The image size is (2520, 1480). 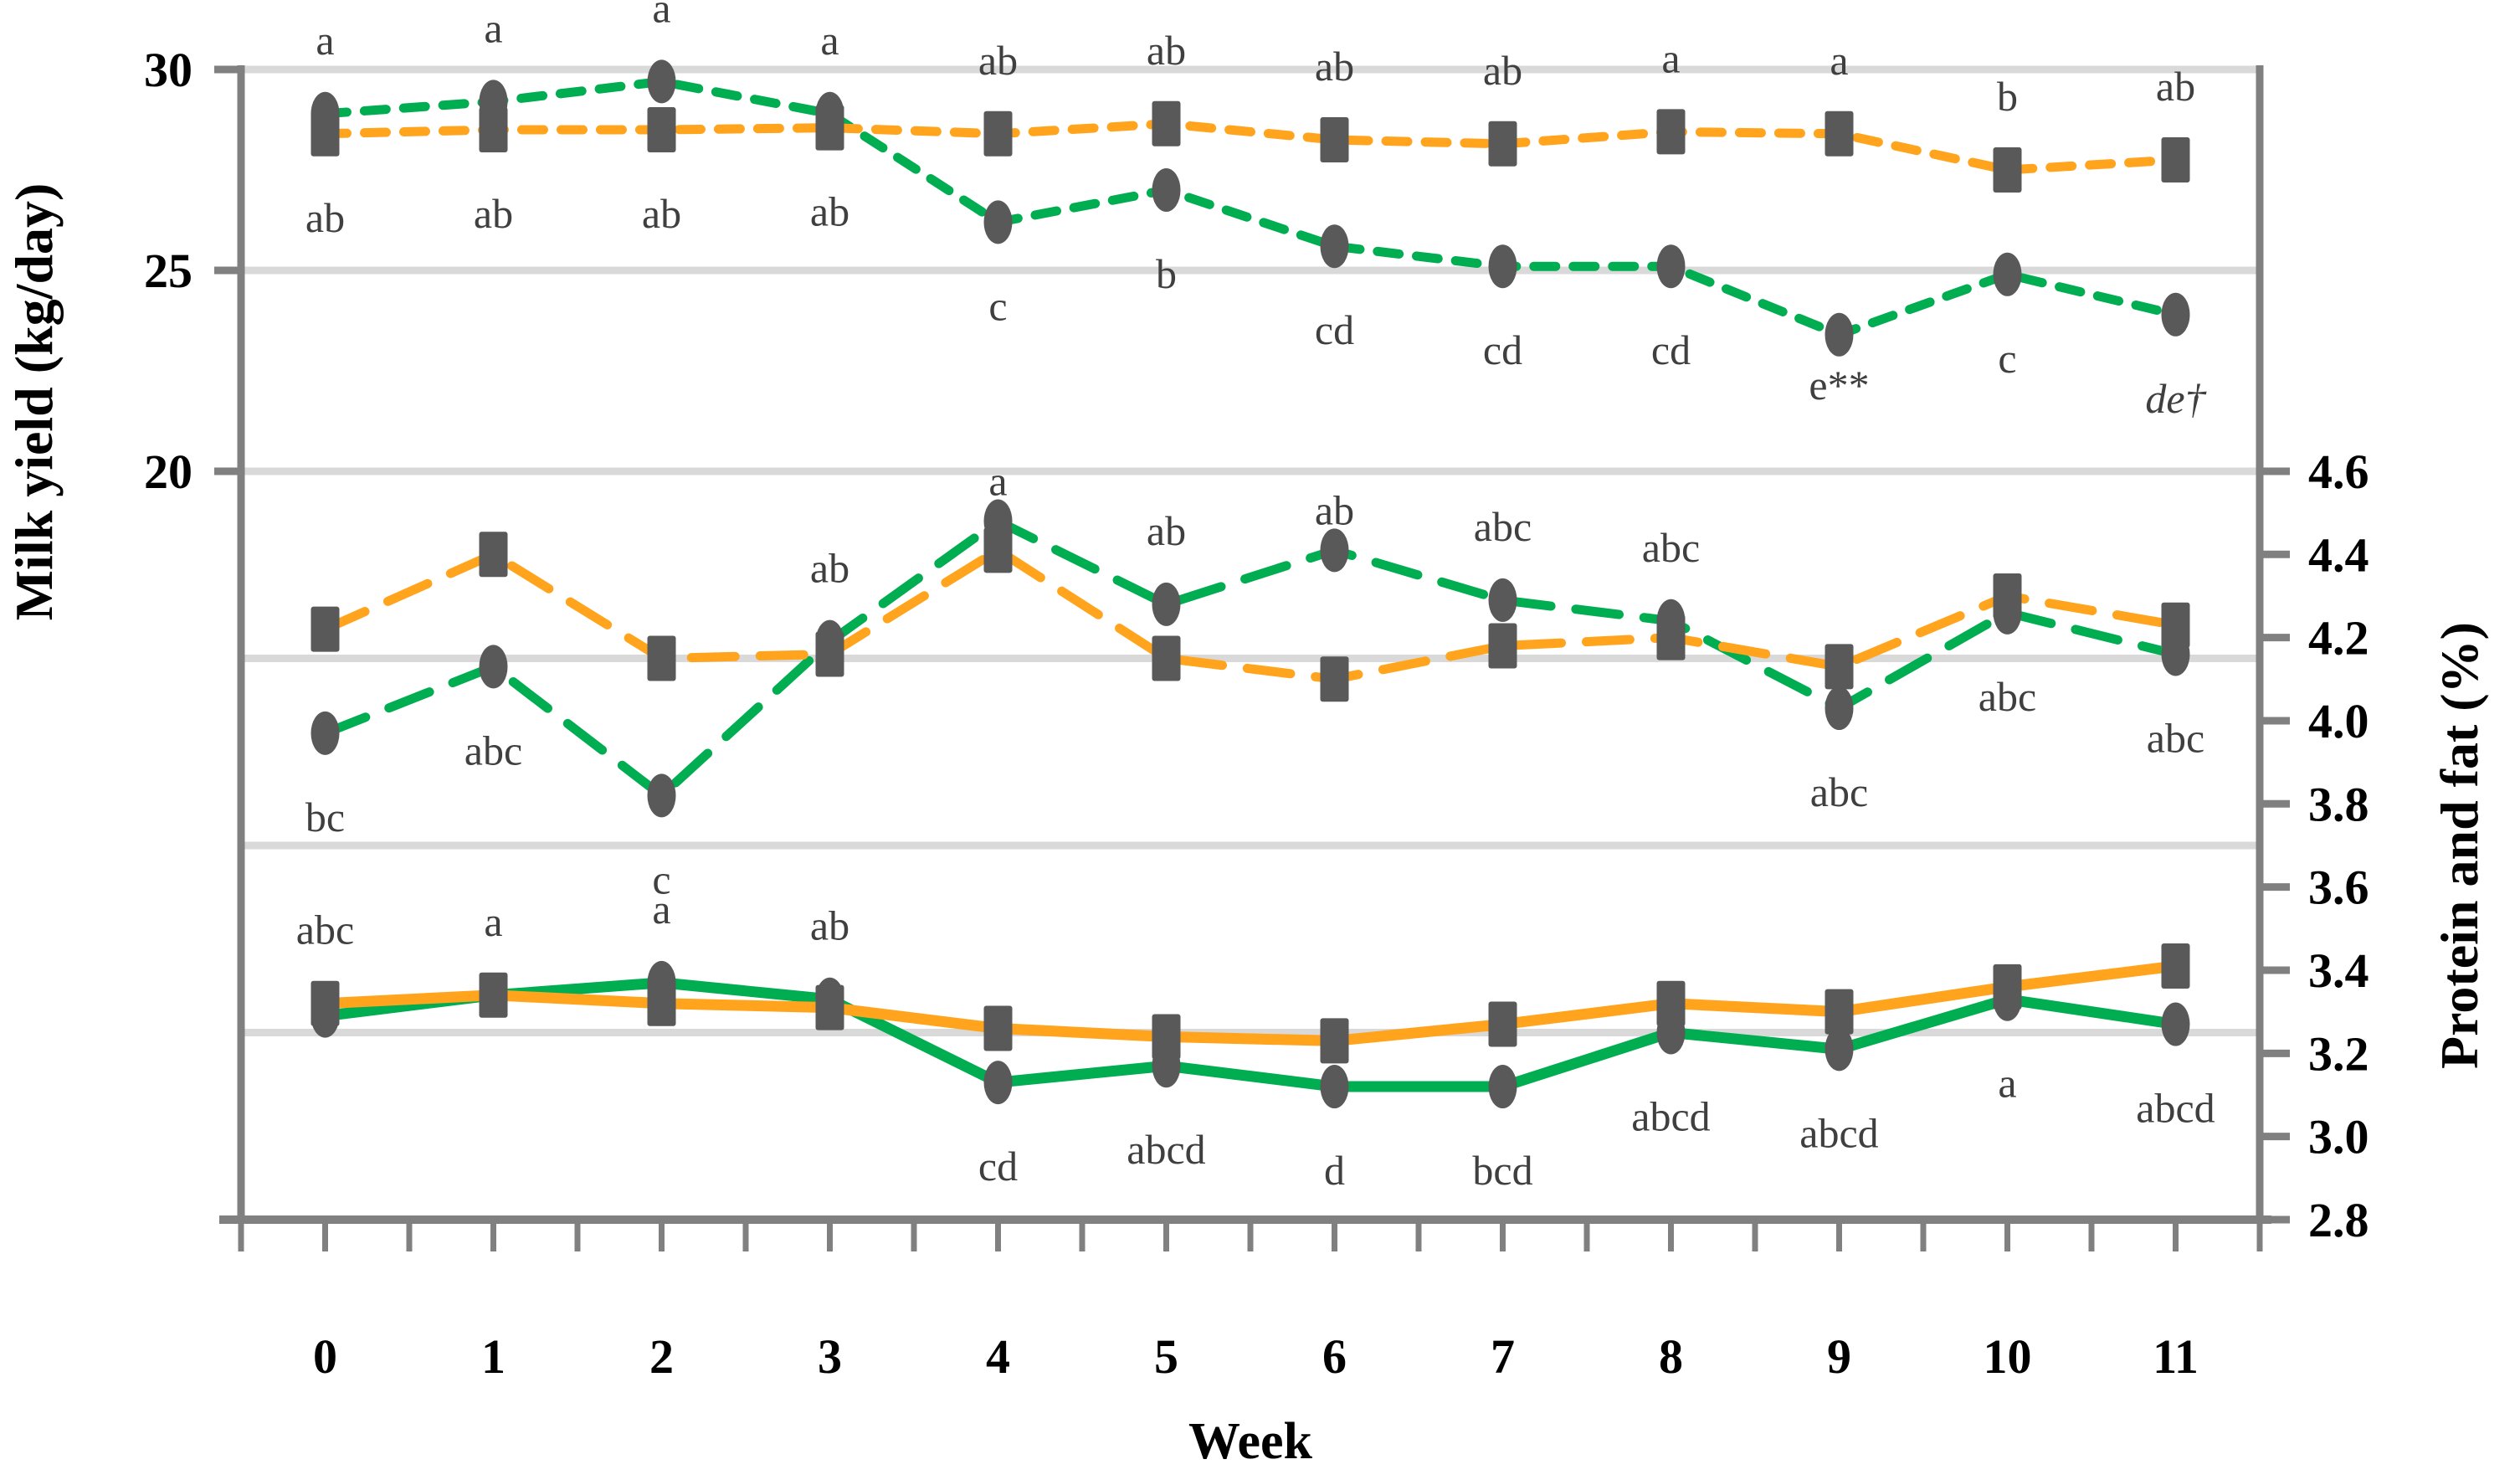 What do you see at coordinates (829, 41) in the screenshot?
I see `annotation-milk-w3: a` at bounding box center [829, 41].